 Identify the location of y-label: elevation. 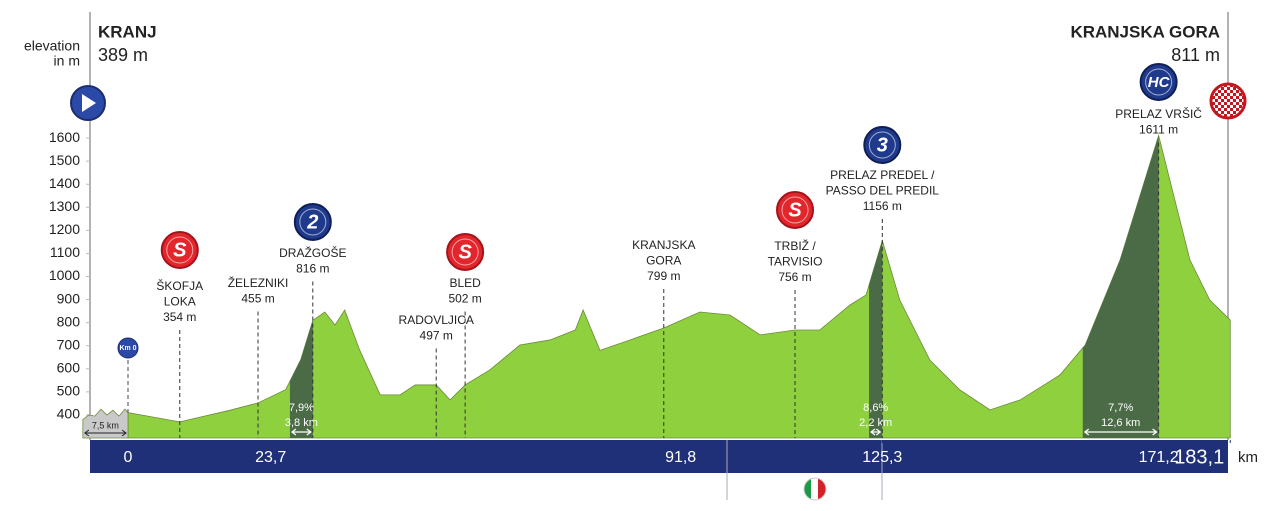
(52, 46).